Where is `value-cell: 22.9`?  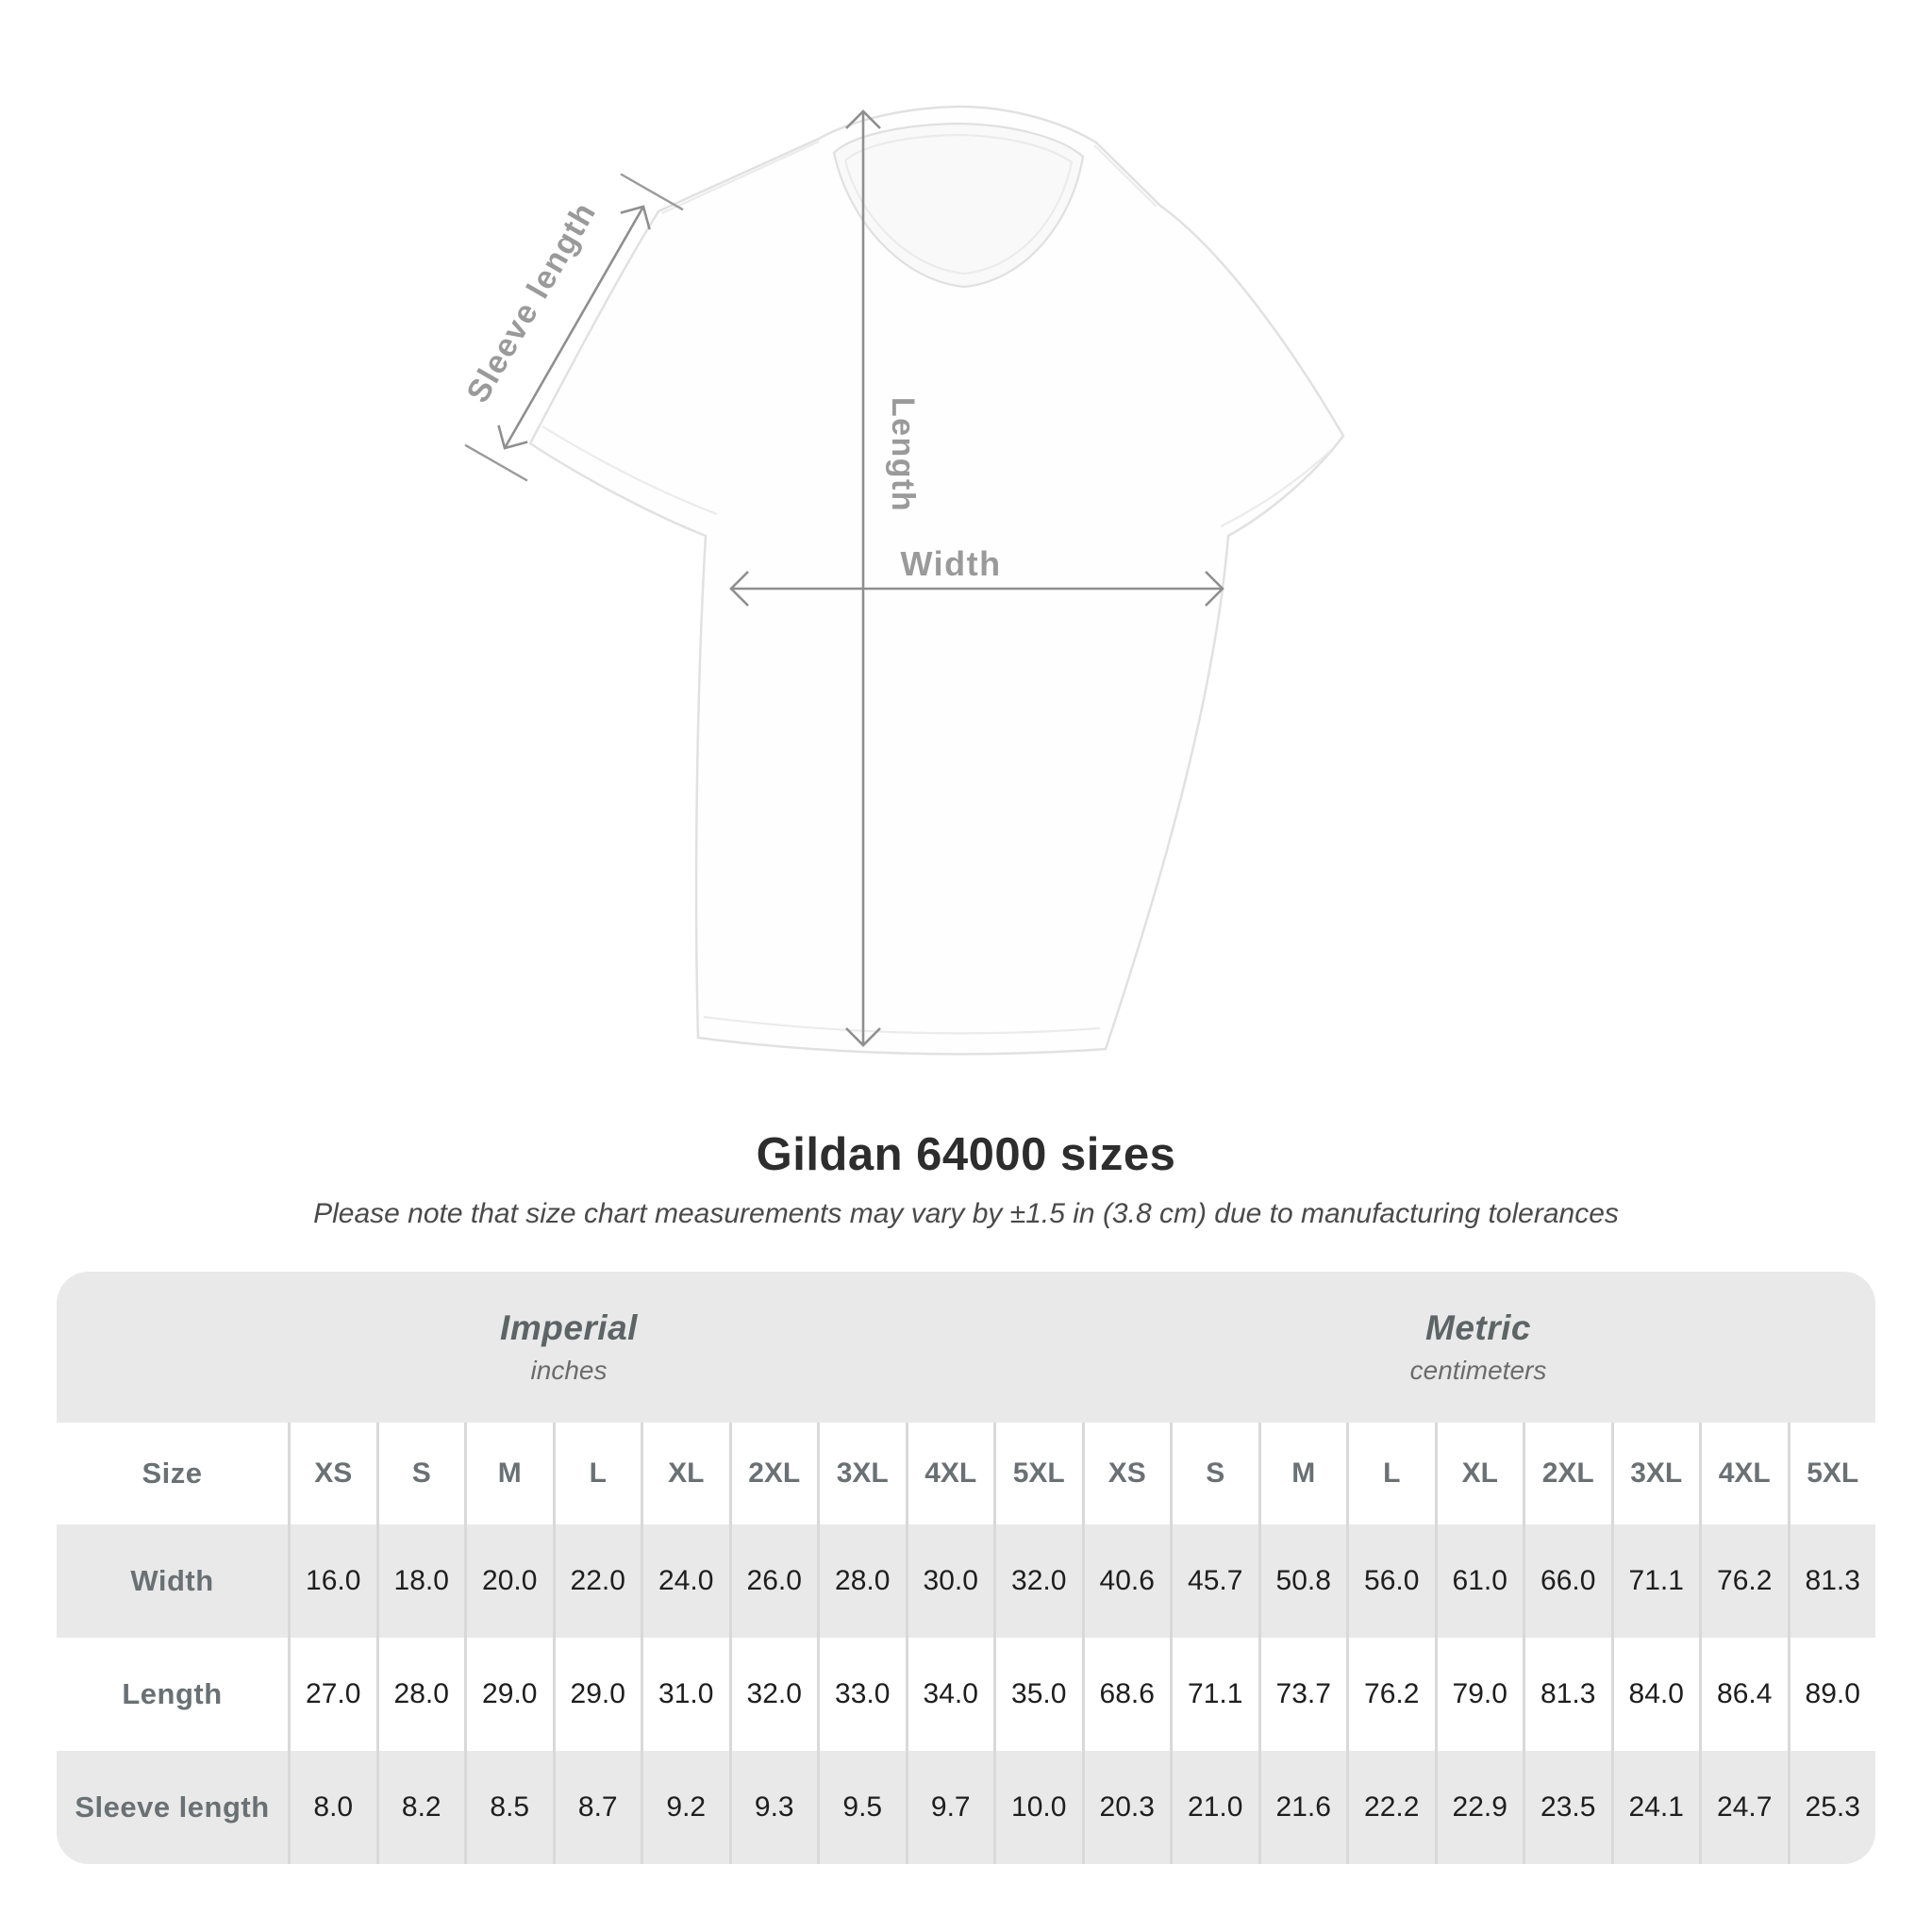
value-cell: 22.9 is located at coordinates (1479, 1807).